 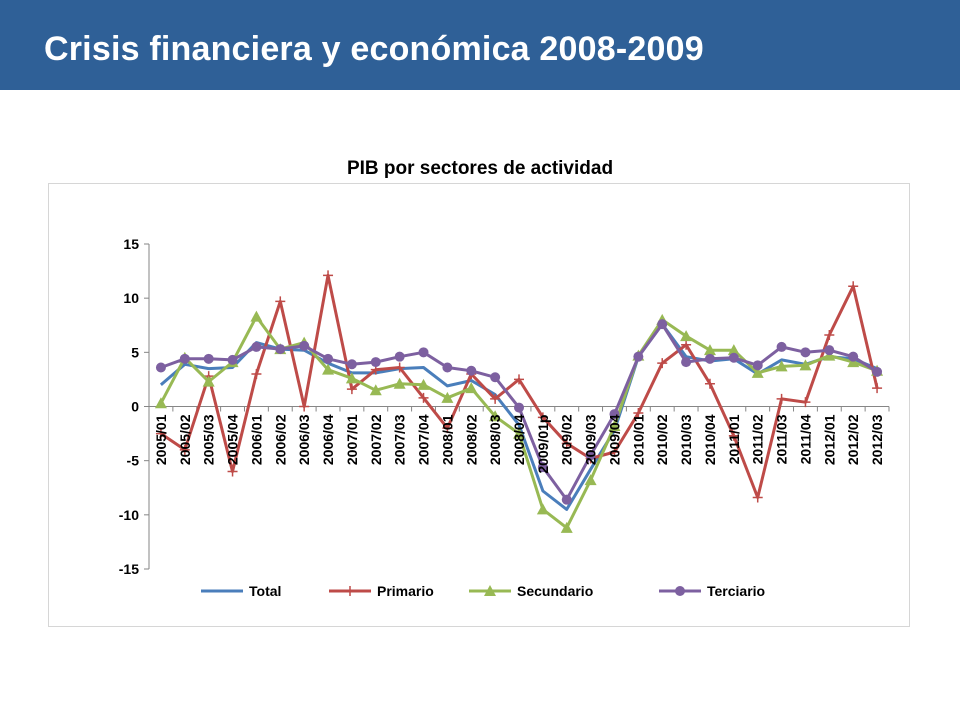 What do you see at coordinates (135, 407) in the screenshot?
I see `y-tick-label: 0` at bounding box center [135, 407].